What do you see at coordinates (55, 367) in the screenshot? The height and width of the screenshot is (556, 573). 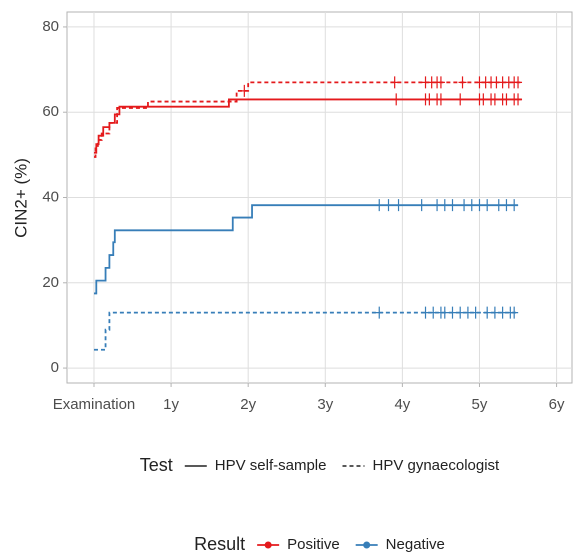 I see `y-tick-label: 0` at bounding box center [55, 367].